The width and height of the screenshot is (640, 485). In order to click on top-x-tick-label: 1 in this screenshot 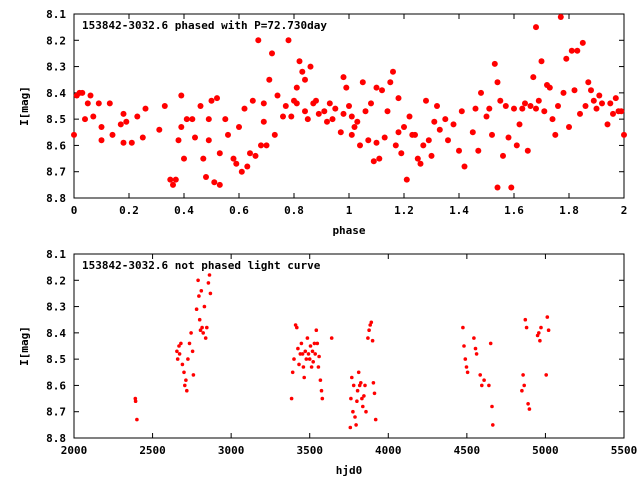, I will do `click(349, 210)`.